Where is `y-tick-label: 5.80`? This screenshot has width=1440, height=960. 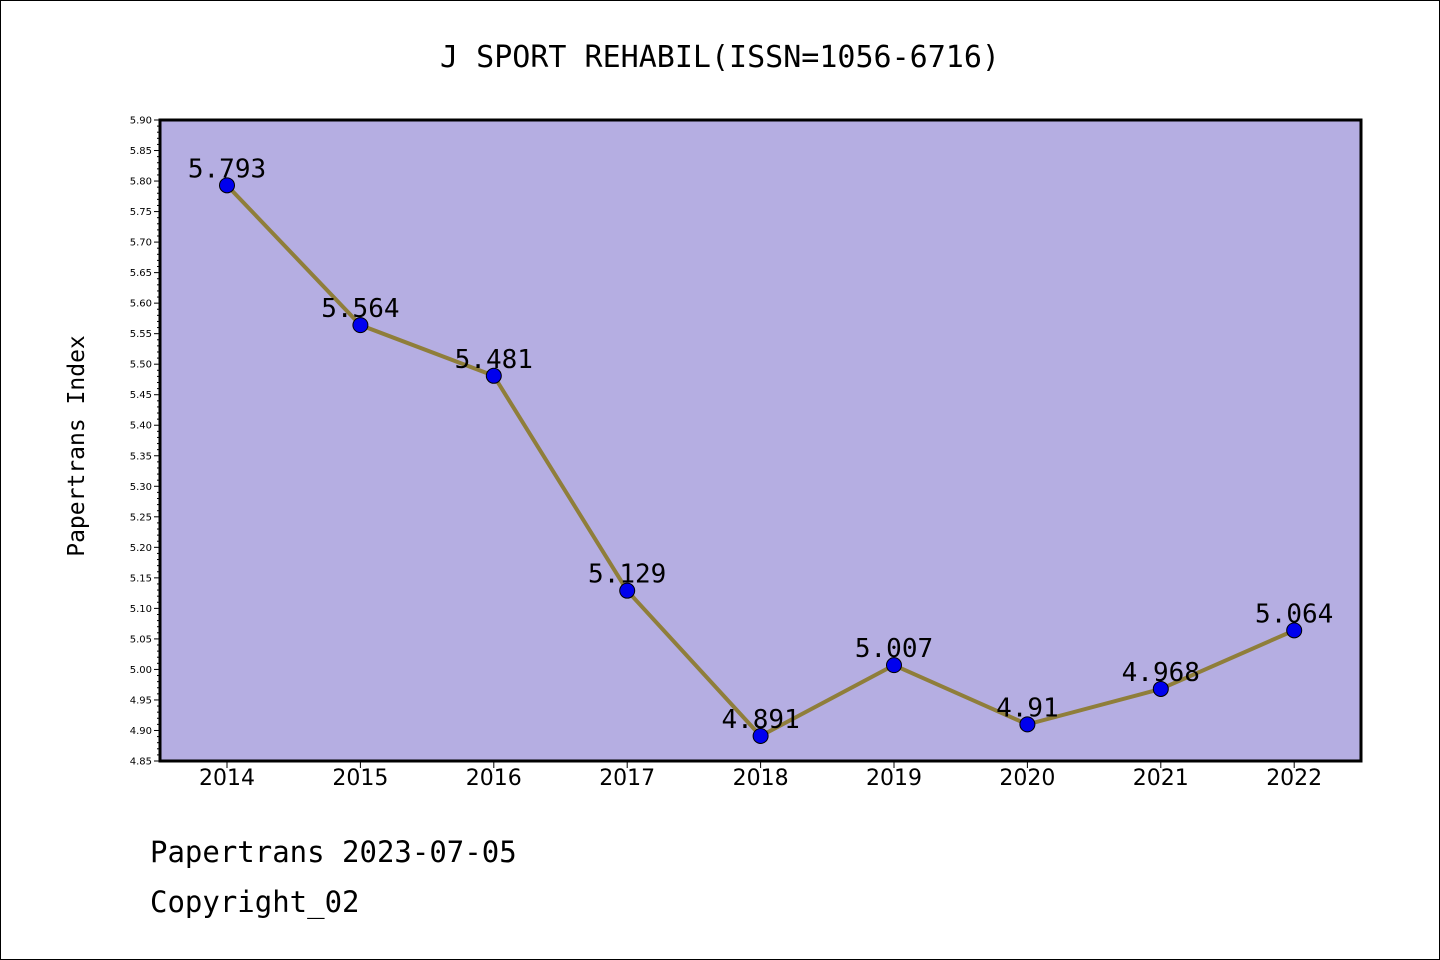
y-tick-label: 5.80 is located at coordinates (141, 182).